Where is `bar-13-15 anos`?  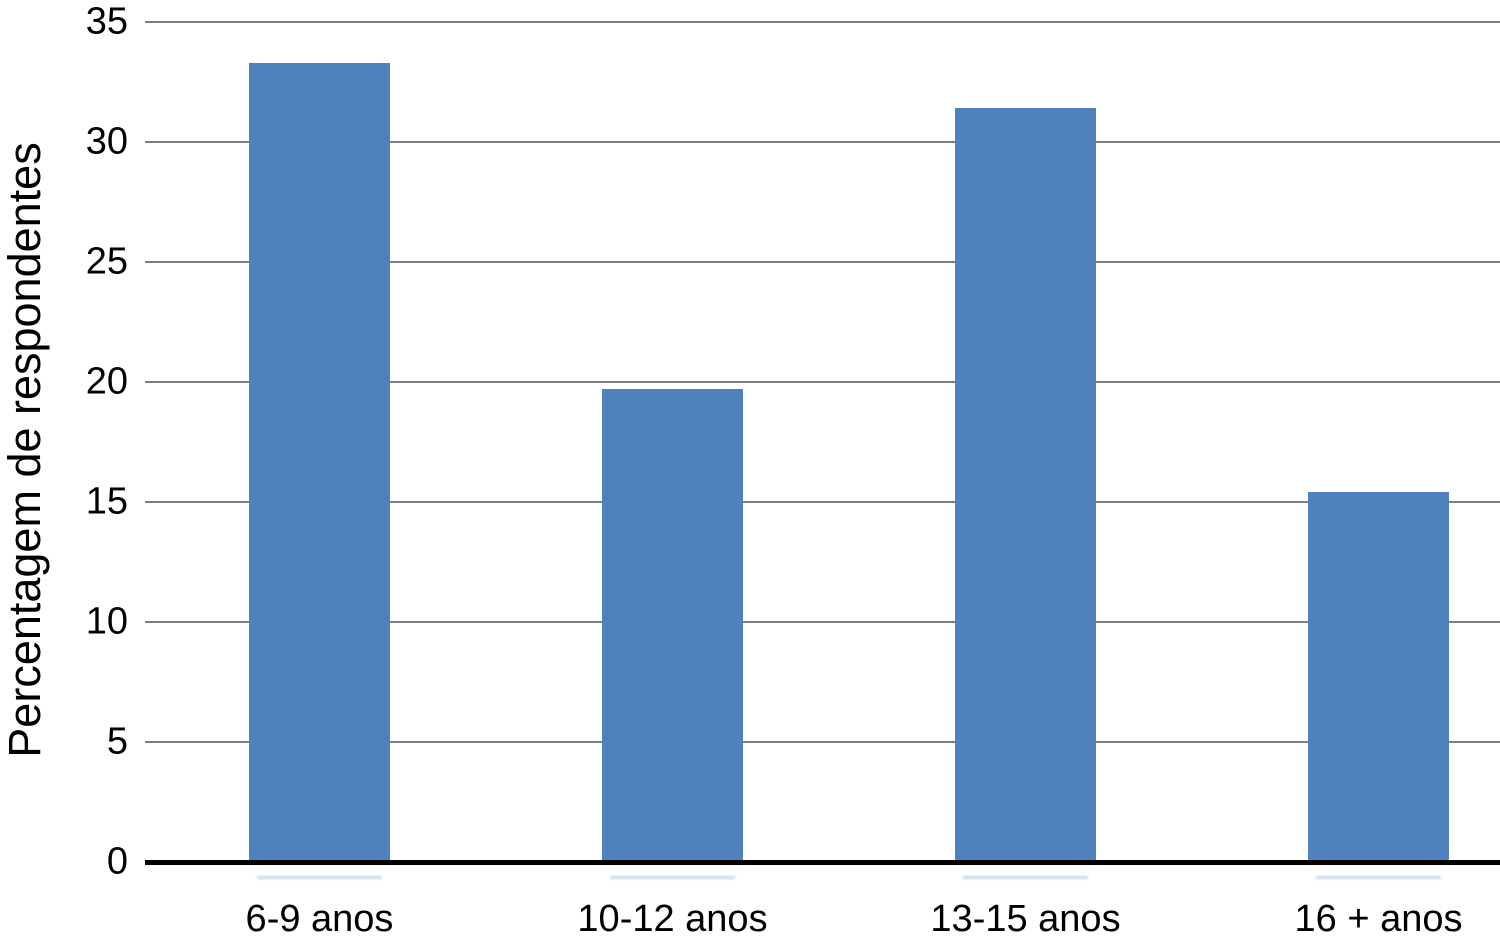 bar-13-15 anos is located at coordinates (1025, 485).